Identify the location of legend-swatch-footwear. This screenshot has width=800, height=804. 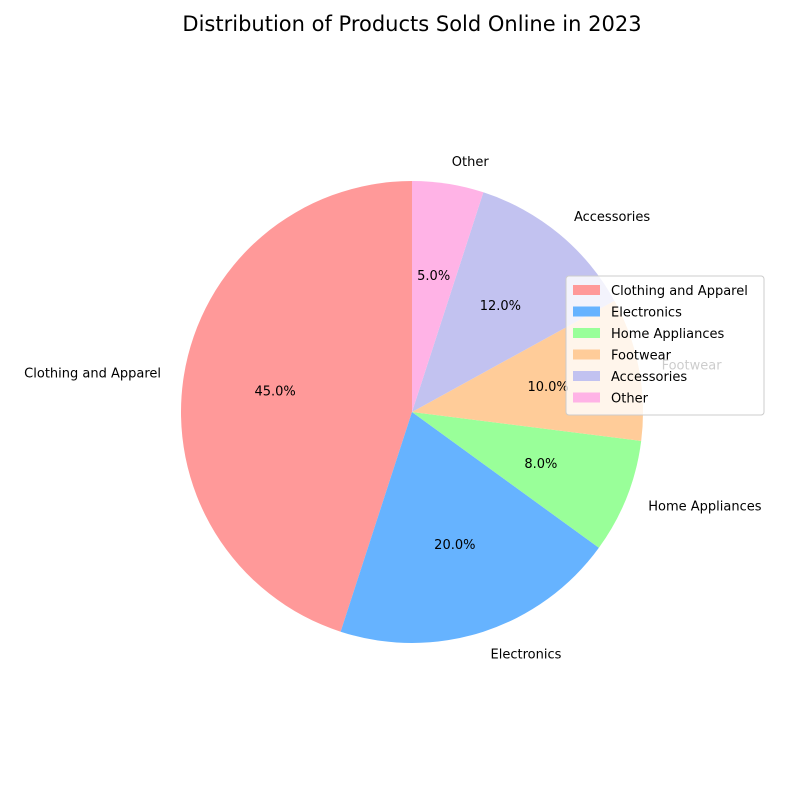
(586, 354).